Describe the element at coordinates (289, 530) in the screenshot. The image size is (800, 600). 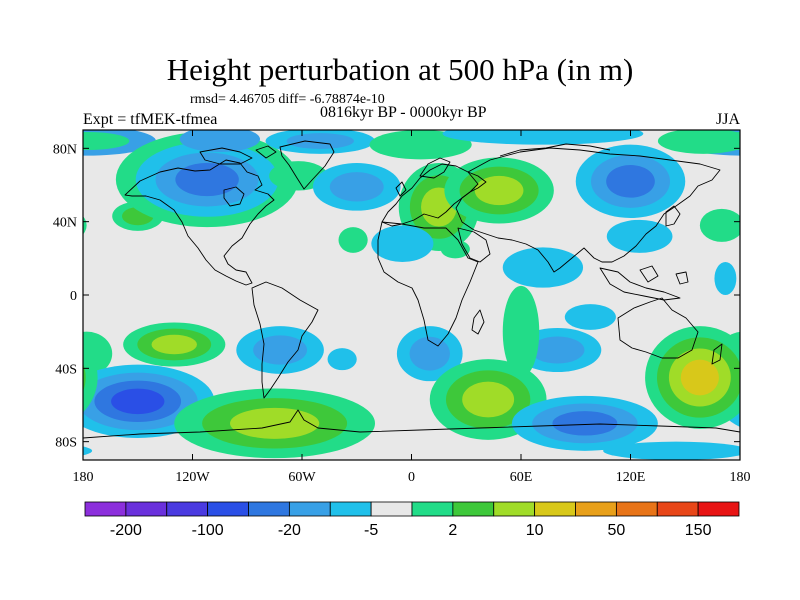
I see `colorbar-label: -20` at that location.